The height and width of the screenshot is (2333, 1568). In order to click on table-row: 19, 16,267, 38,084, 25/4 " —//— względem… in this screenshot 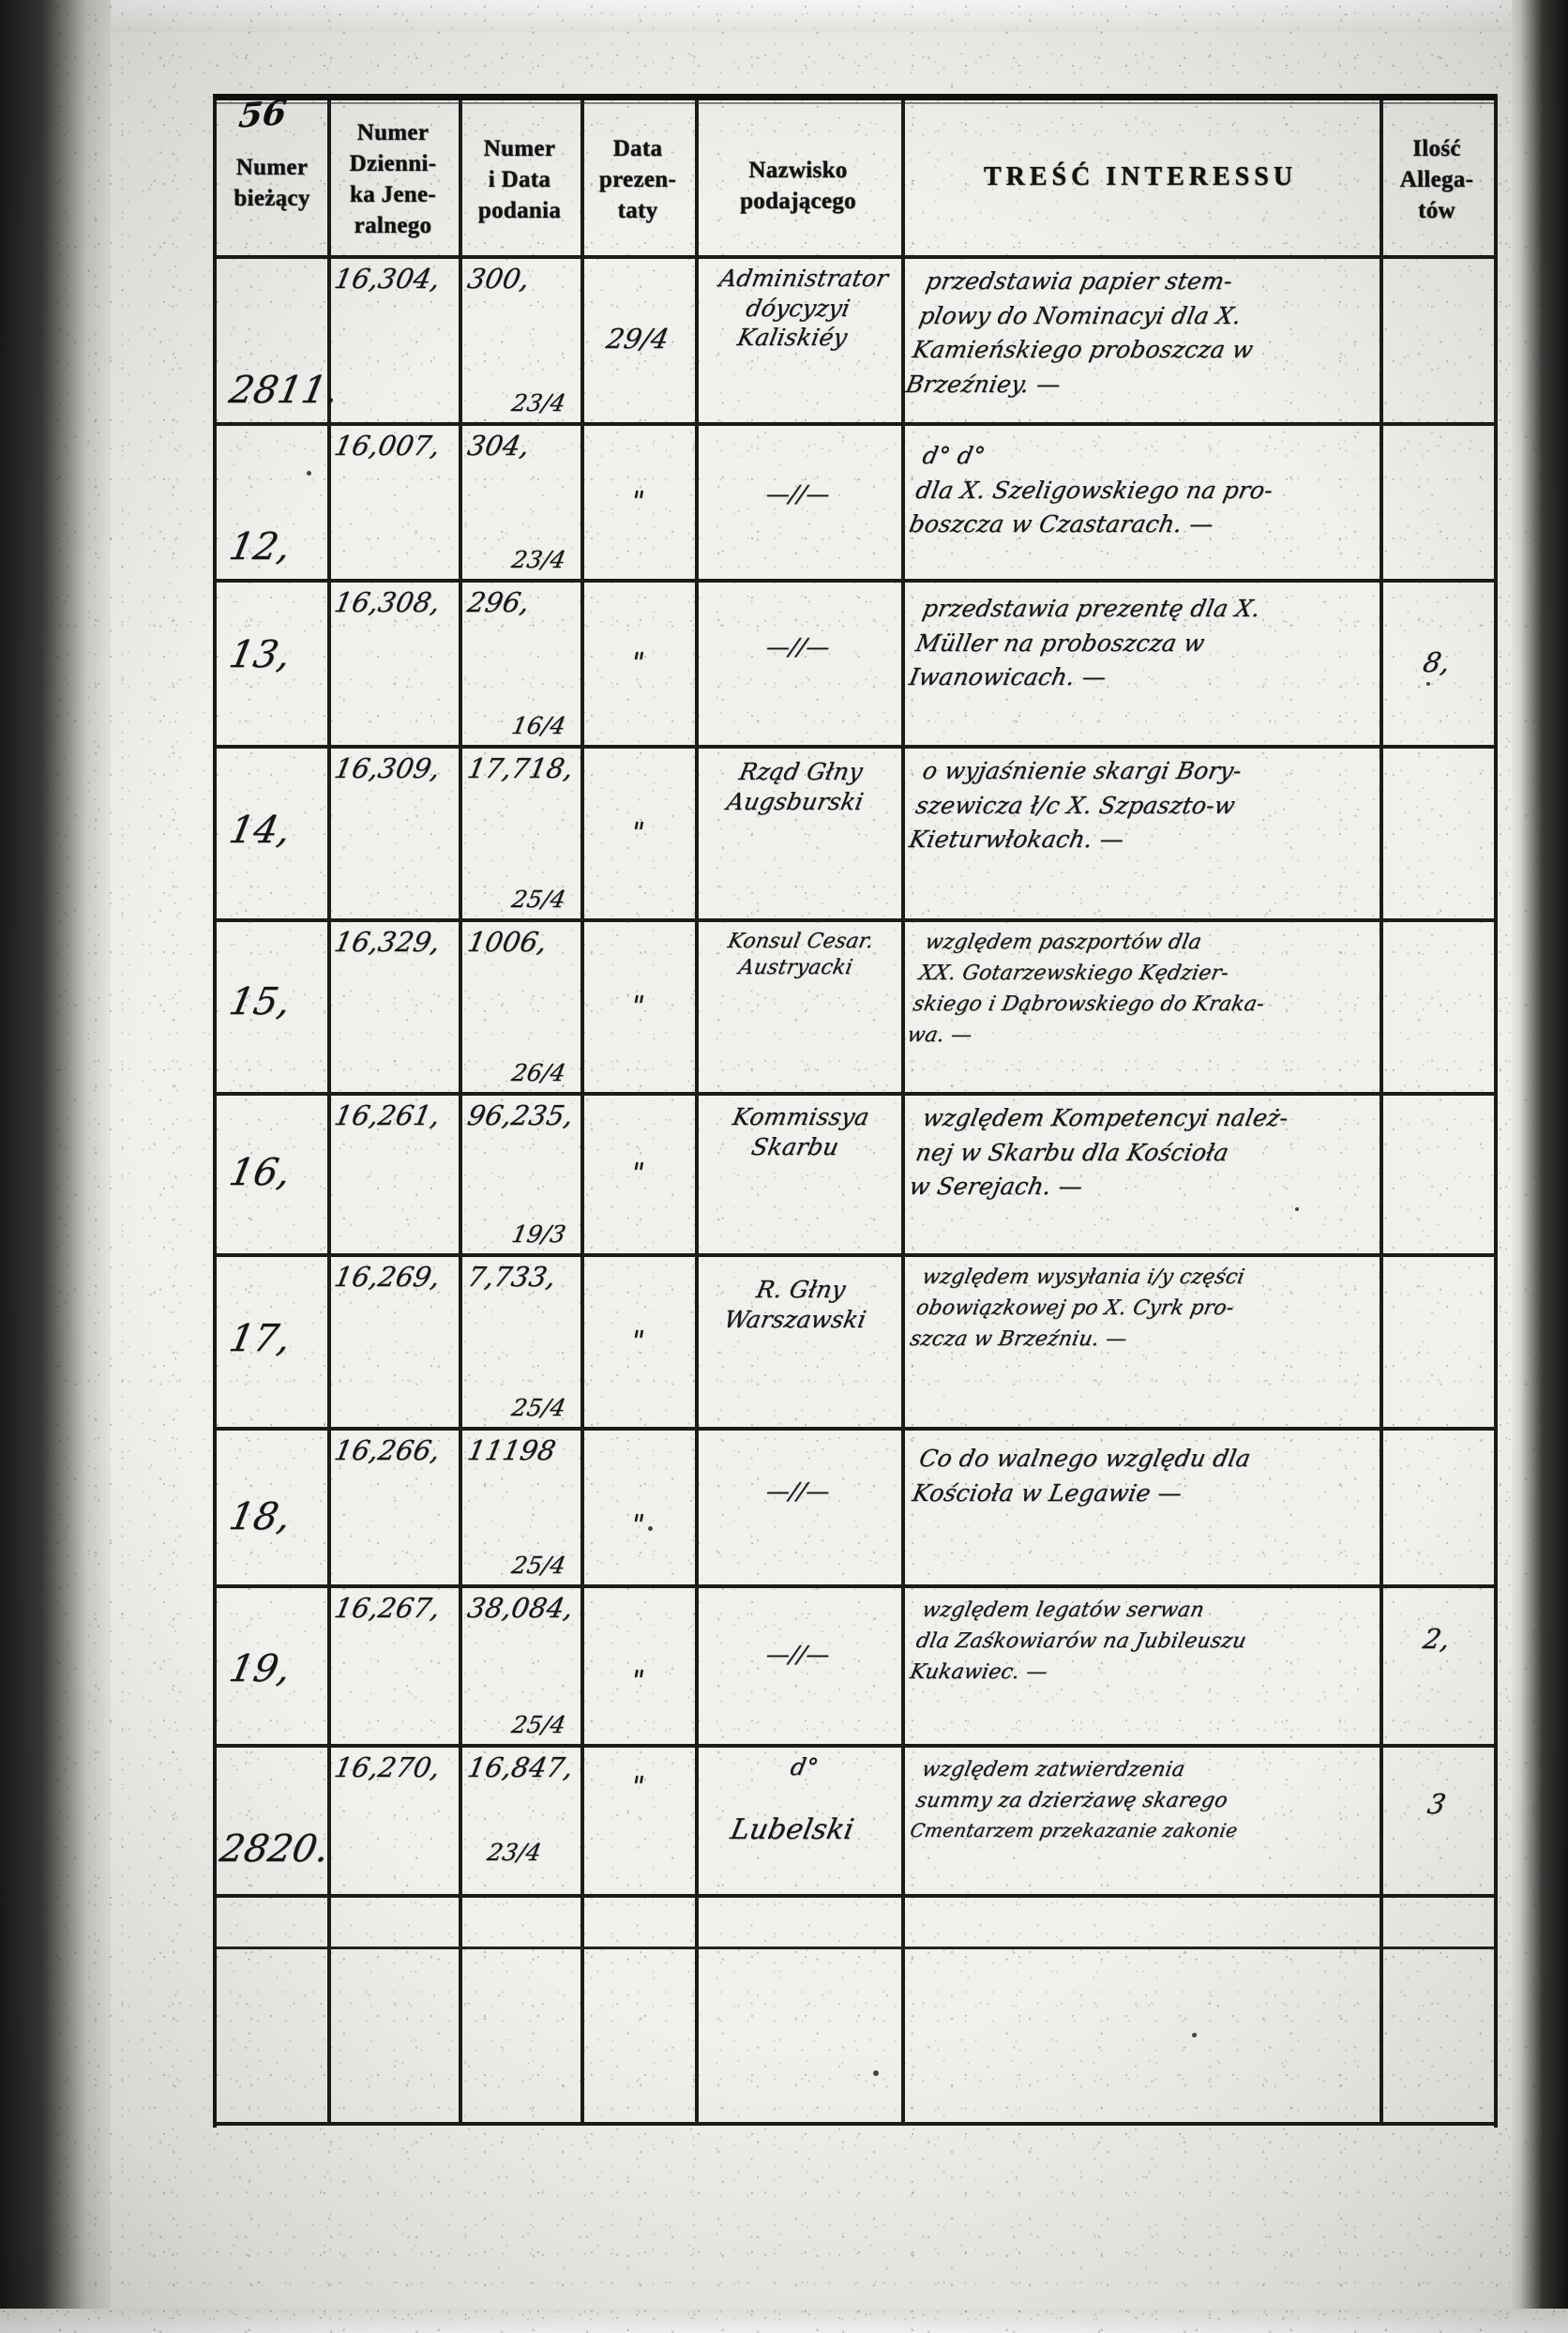, I will do `click(855, 1664)`.